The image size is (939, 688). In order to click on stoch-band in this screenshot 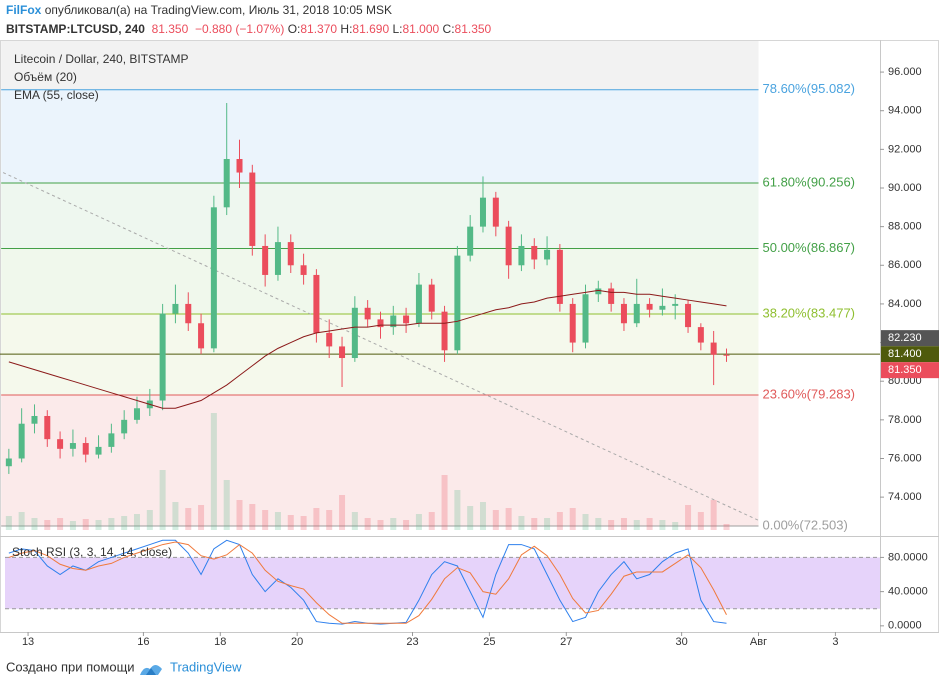, I will do `click(442, 583)`.